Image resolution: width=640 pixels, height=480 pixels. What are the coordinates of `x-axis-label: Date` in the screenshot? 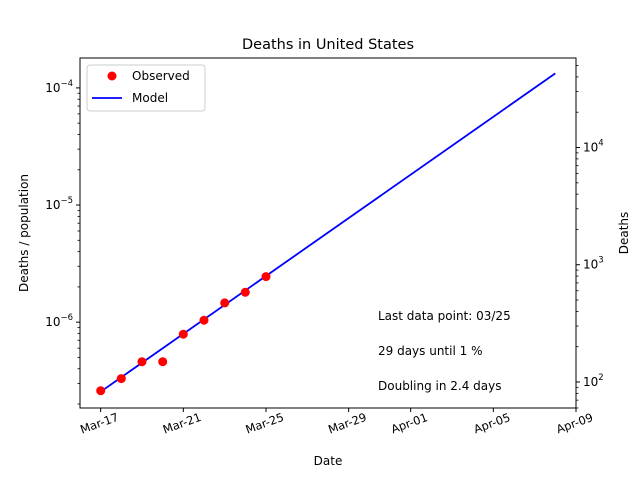 It's located at (328, 461).